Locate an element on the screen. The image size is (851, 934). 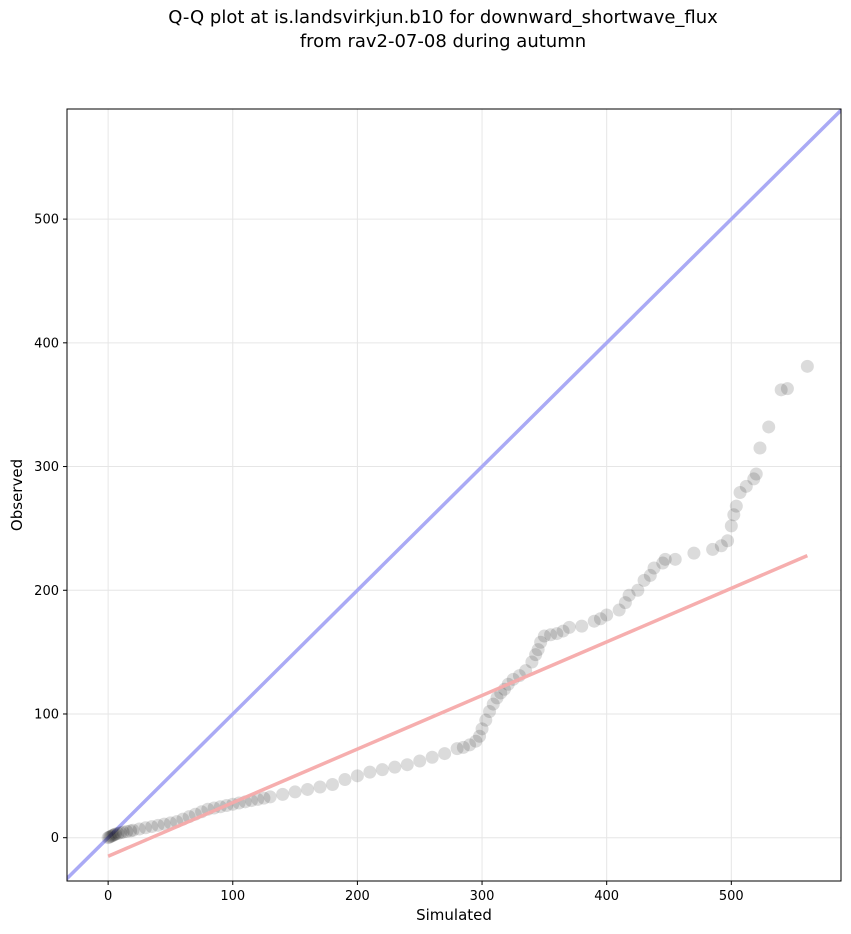
y-axis-label: Observed is located at coordinates (17, 495).